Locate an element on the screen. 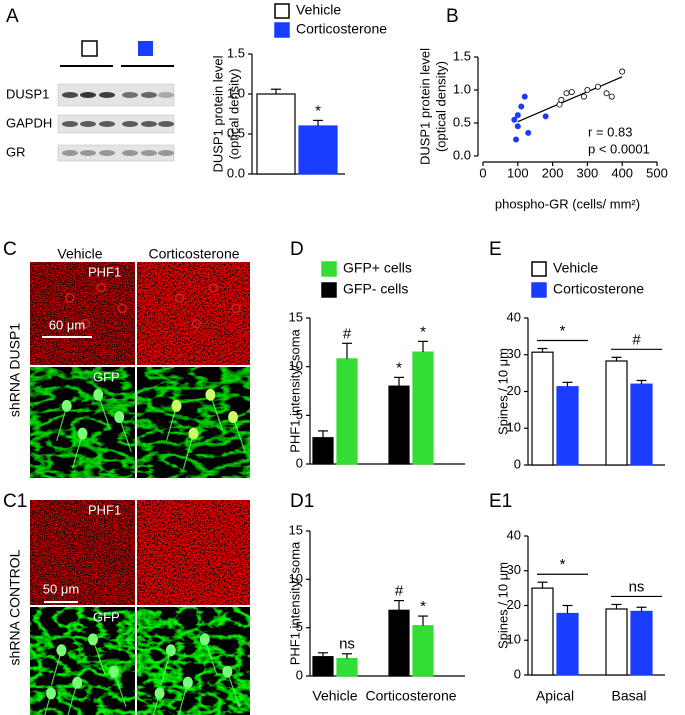 The image size is (685, 715). x-tick-label: Corticosterone is located at coordinates (410, 696).